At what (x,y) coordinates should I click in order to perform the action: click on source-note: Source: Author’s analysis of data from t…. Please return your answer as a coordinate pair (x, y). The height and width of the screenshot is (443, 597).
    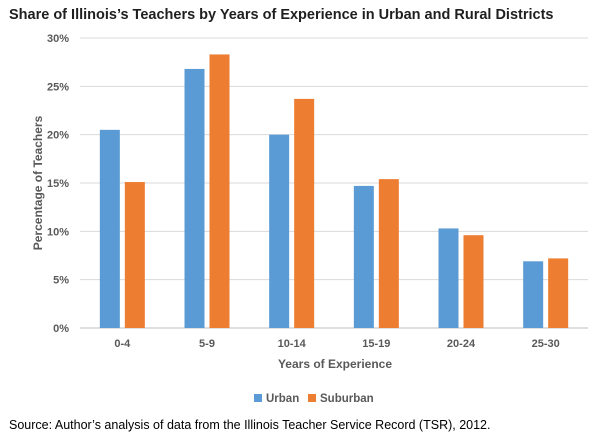
    Looking at the image, I should click on (250, 425).